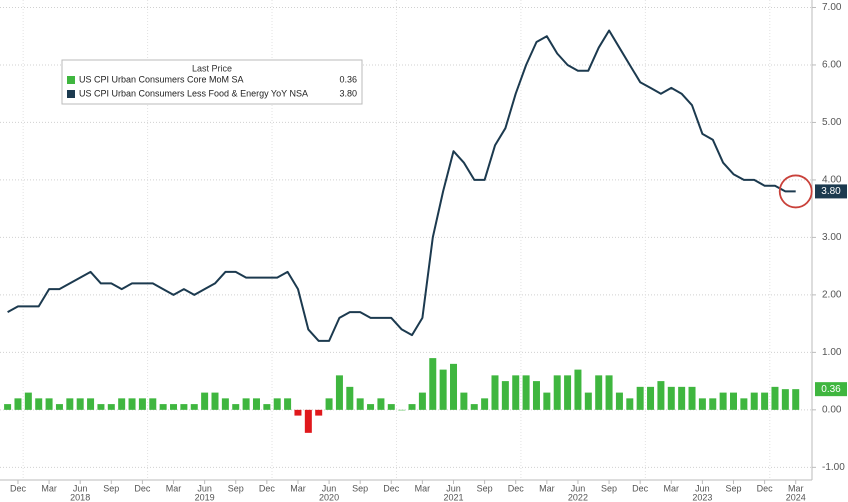 The image size is (848, 502). What do you see at coordinates (832, 7) in the screenshot?
I see `y-tick-label: 7.00` at bounding box center [832, 7].